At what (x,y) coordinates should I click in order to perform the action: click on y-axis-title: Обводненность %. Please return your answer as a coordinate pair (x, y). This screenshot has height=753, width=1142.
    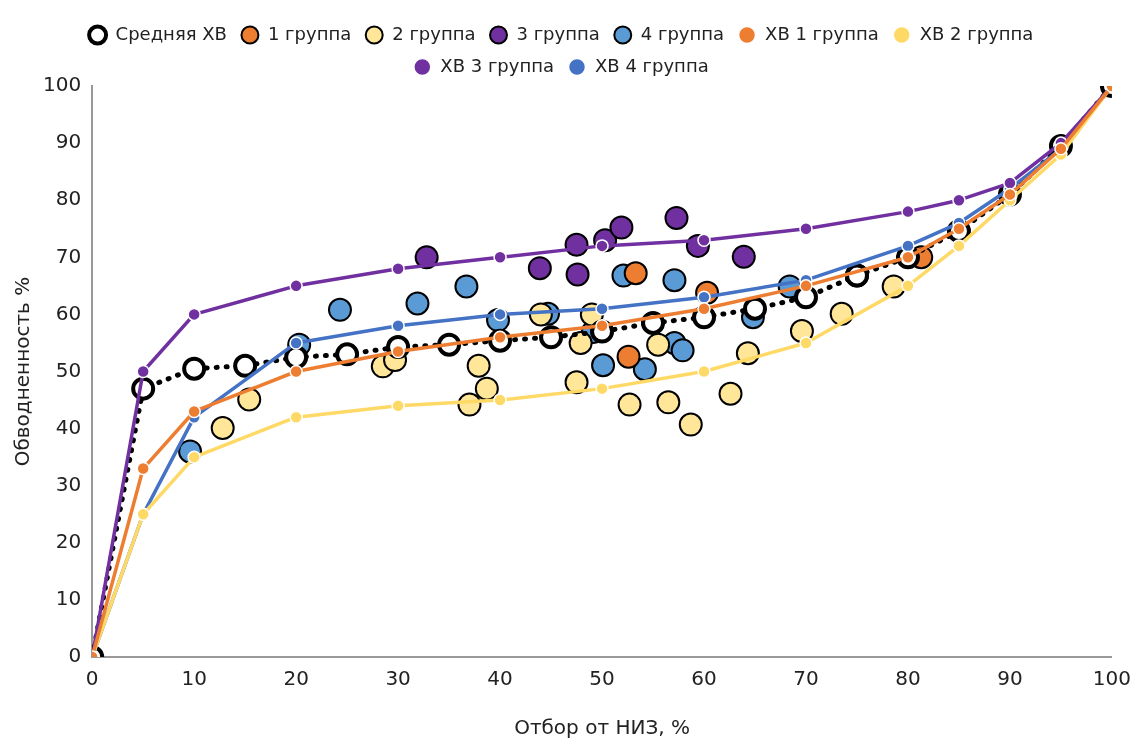
    Looking at the image, I should click on (22, 371).